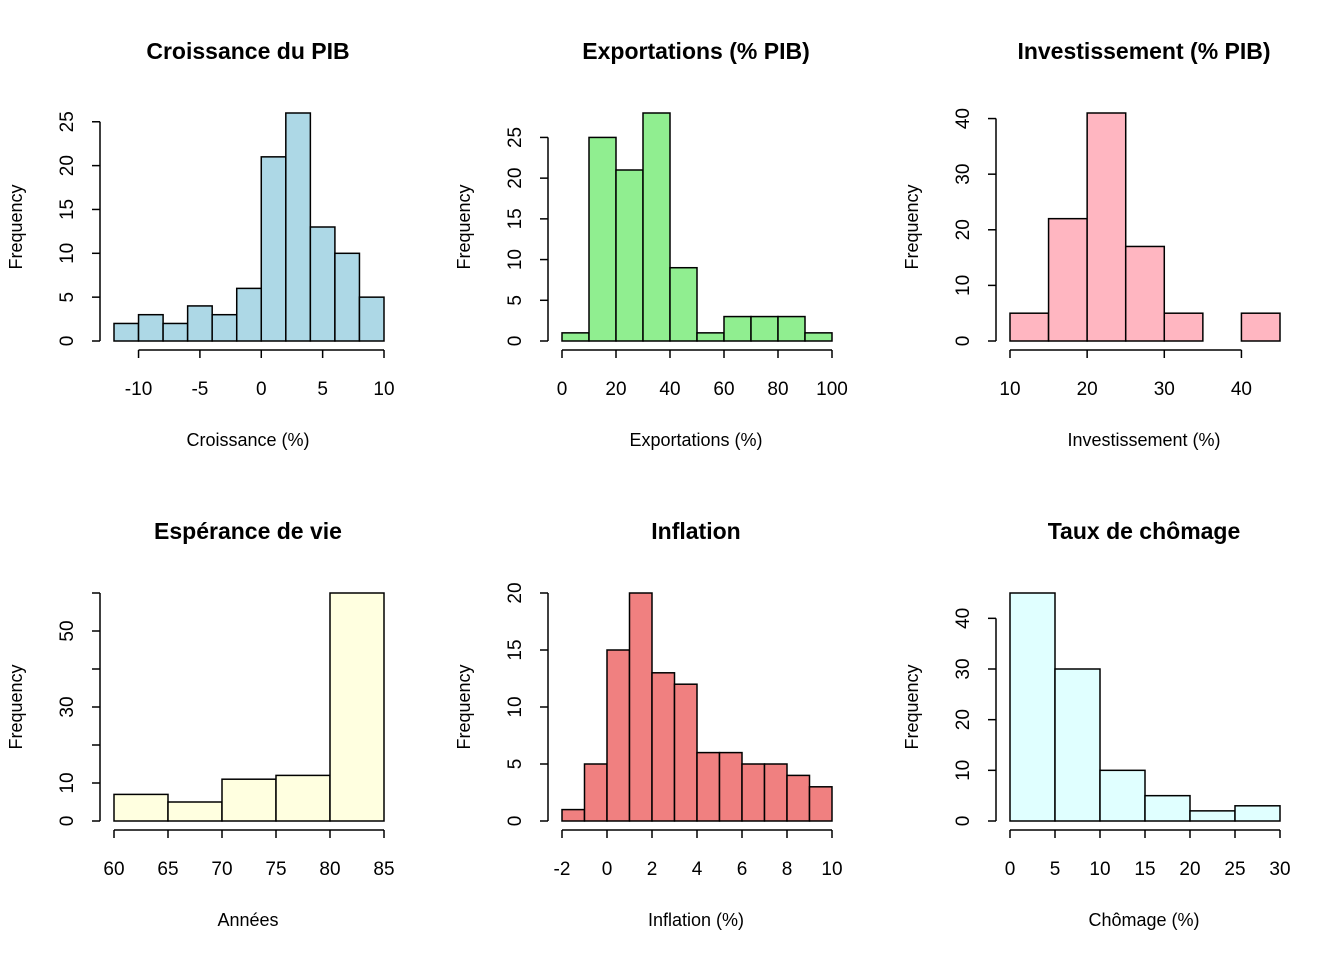 This screenshot has width=1344, height=960. Describe the element at coordinates (562, 389) in the screenshot. I see `x-tick-label: 0` at that location.